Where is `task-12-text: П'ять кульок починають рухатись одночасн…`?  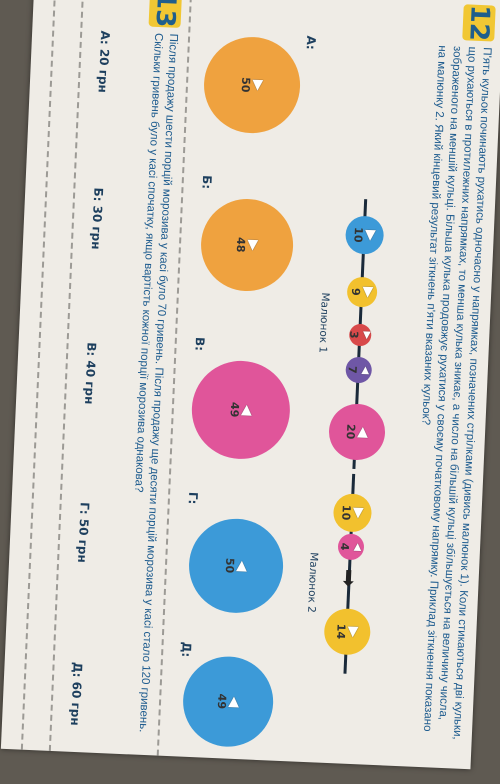
task-12-text: П'ять кульок починають рухатись одночасн… is located at coordinates (456, 392).